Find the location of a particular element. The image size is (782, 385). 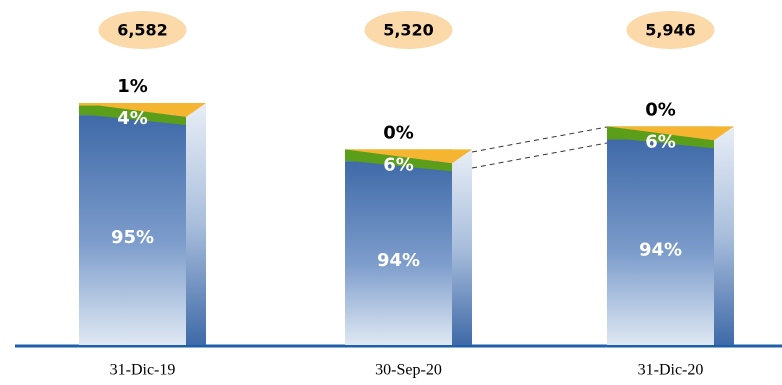

total-label: 6,582 is located at coordinates (142, 30).